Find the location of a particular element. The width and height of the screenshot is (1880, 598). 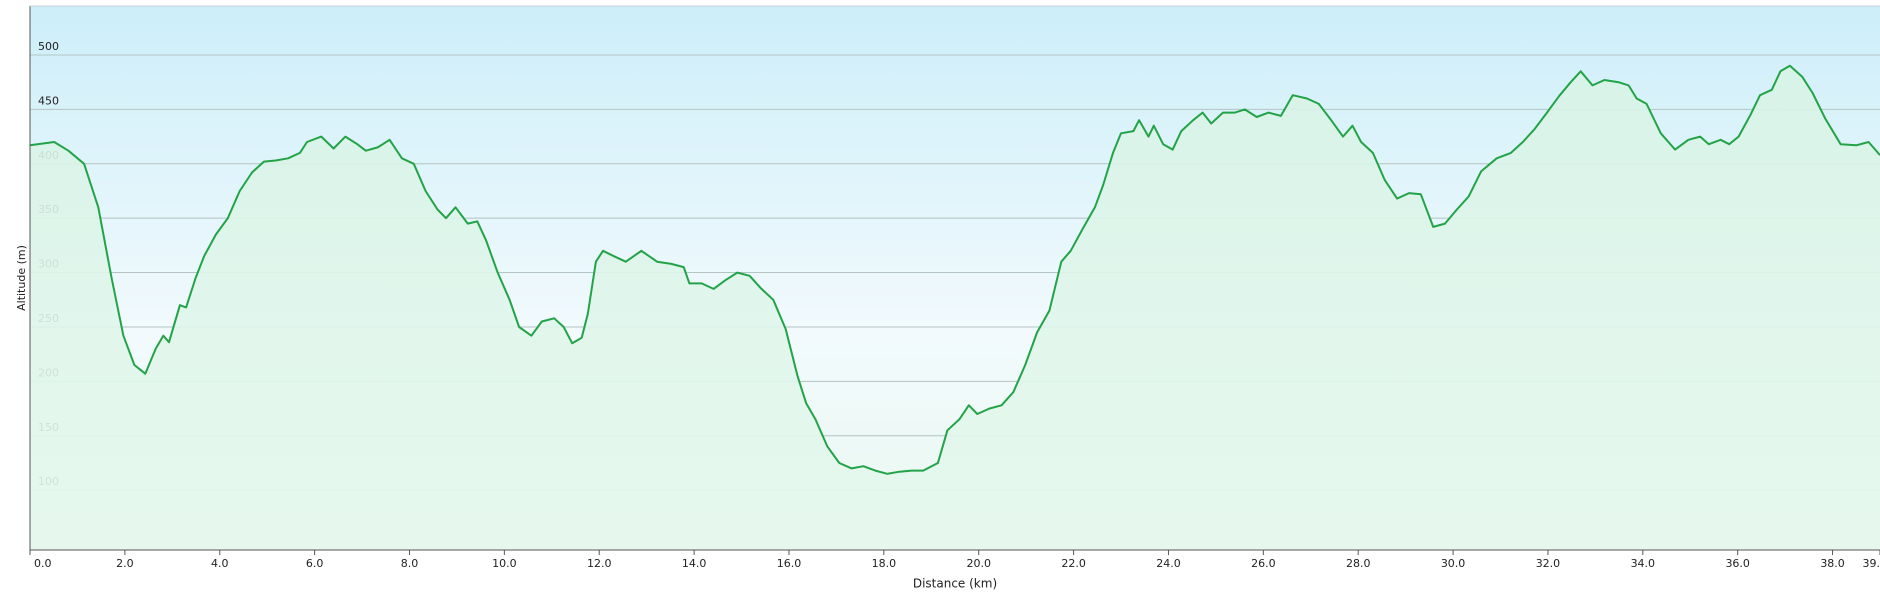

x-tick-label: 36.0 is located at coordinates (1737, 563).